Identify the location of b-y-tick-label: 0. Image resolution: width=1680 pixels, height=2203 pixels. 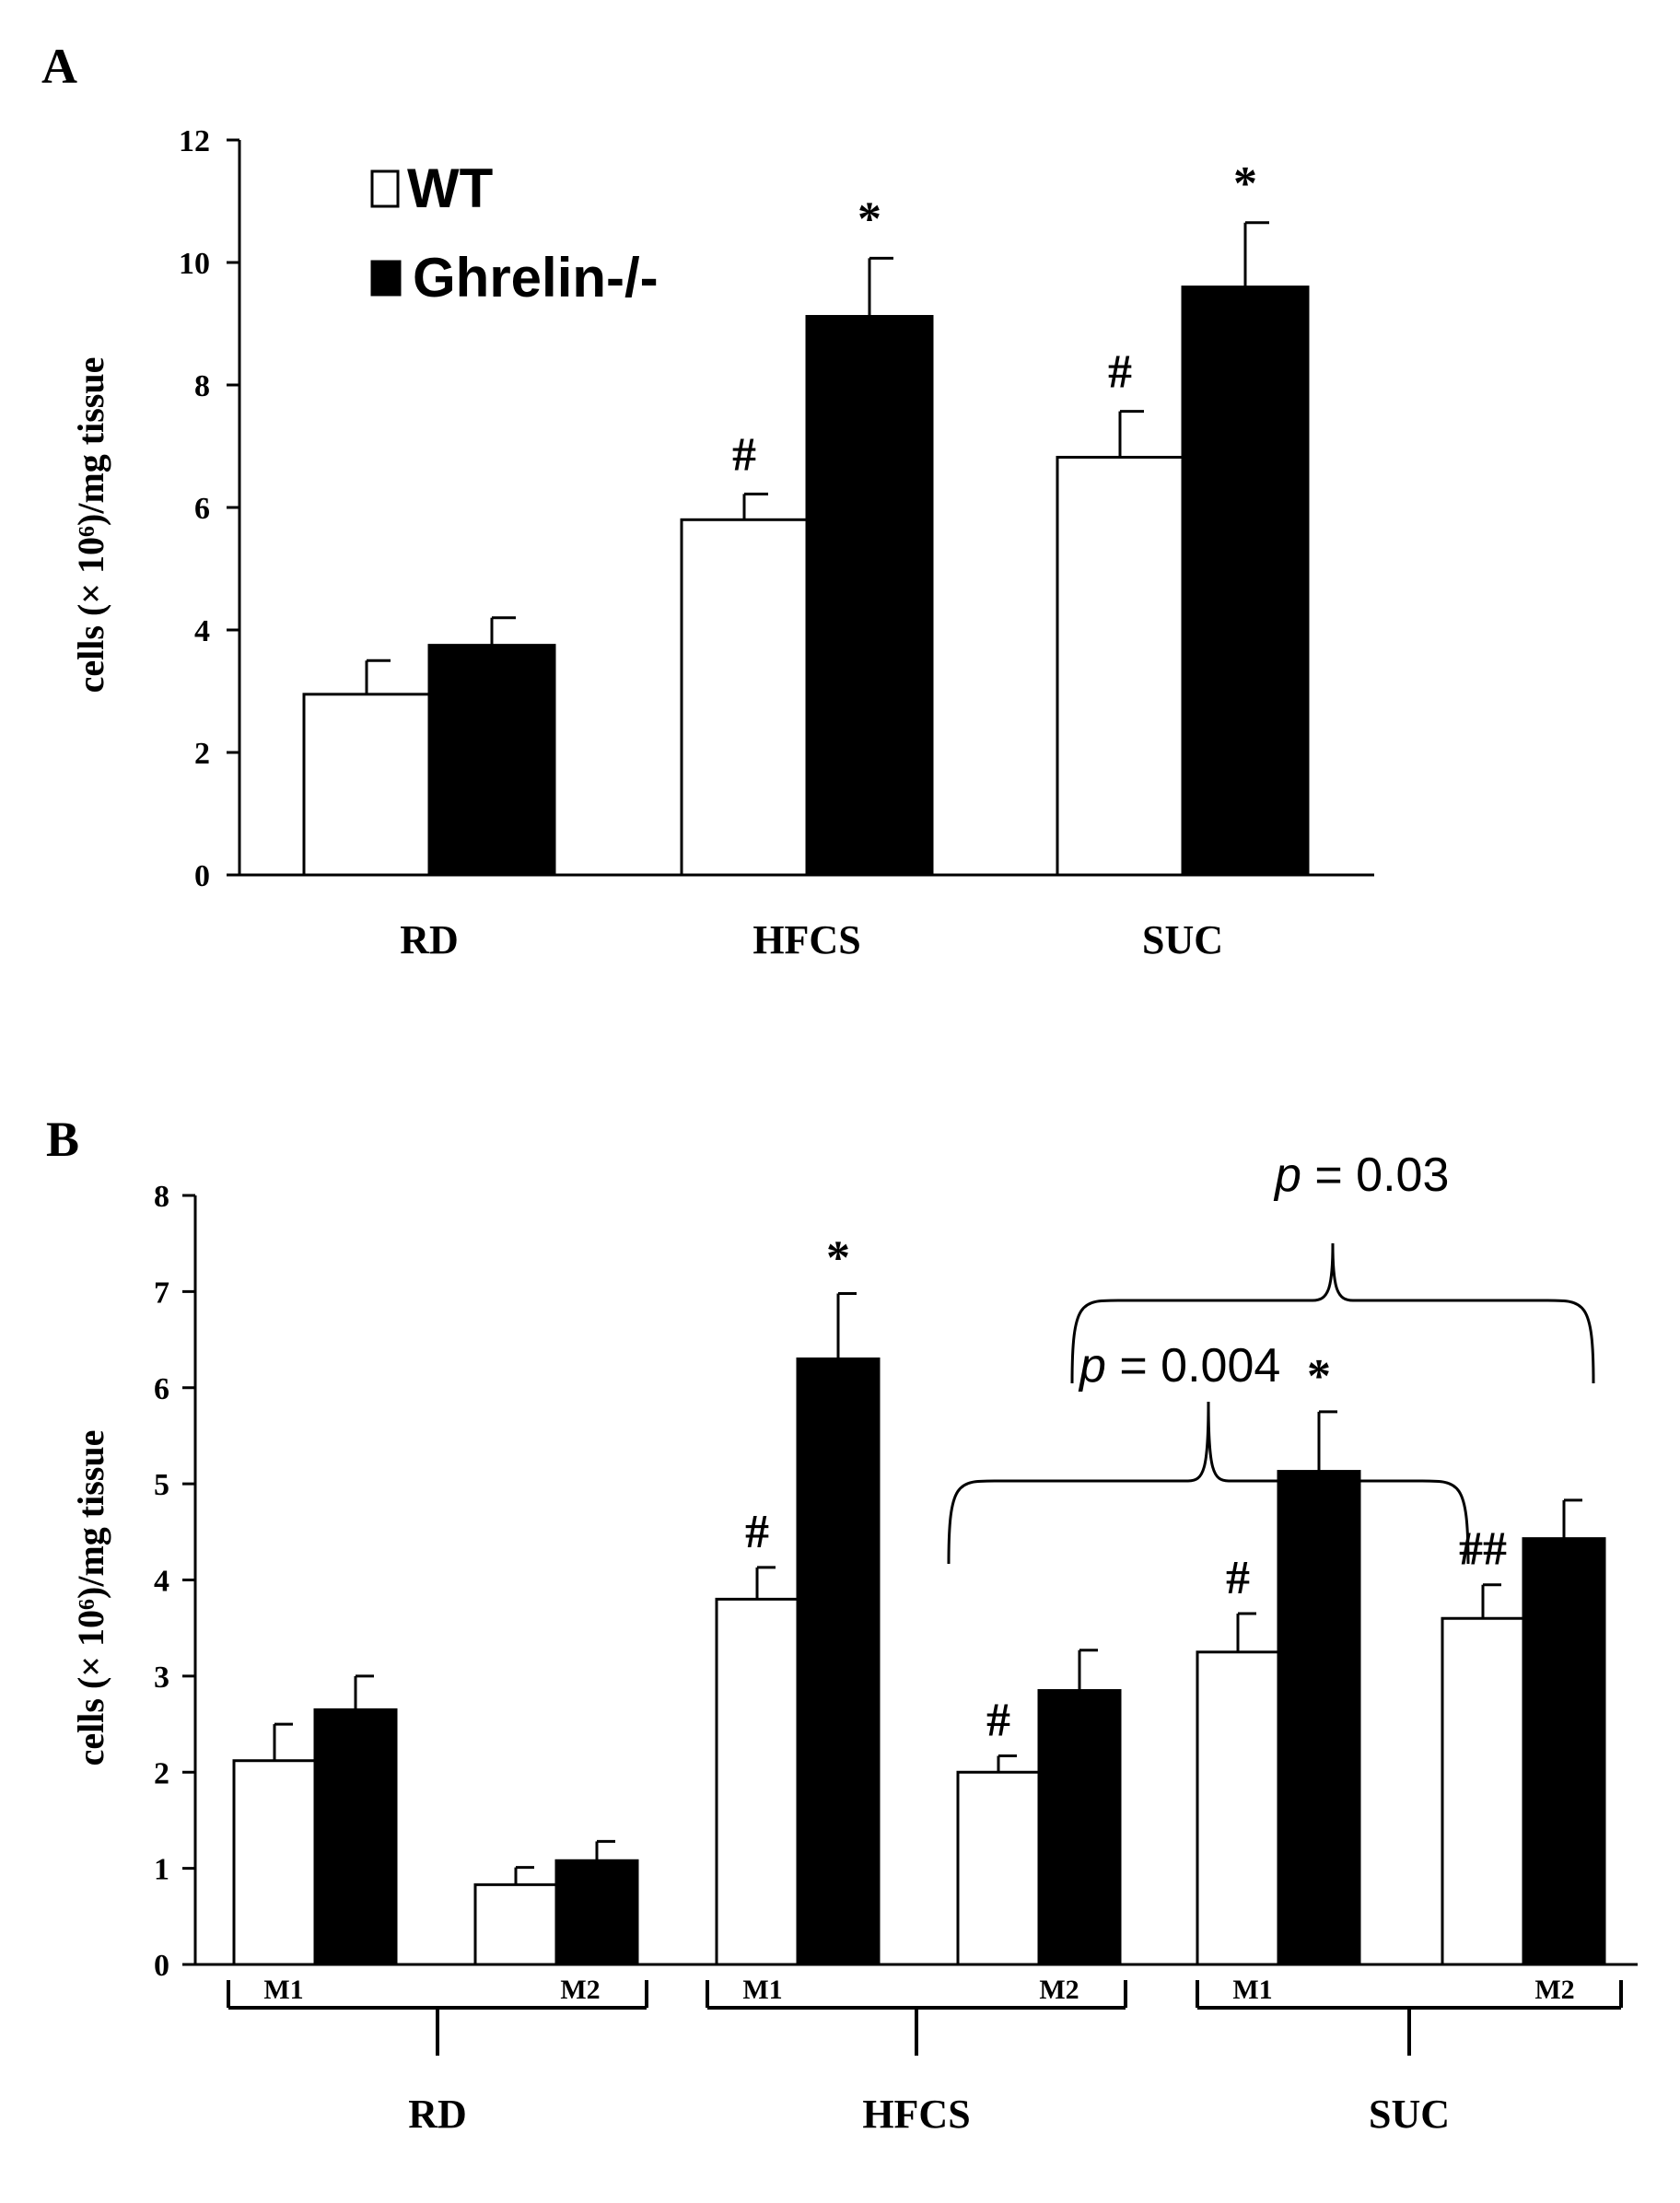
(161, 1966).